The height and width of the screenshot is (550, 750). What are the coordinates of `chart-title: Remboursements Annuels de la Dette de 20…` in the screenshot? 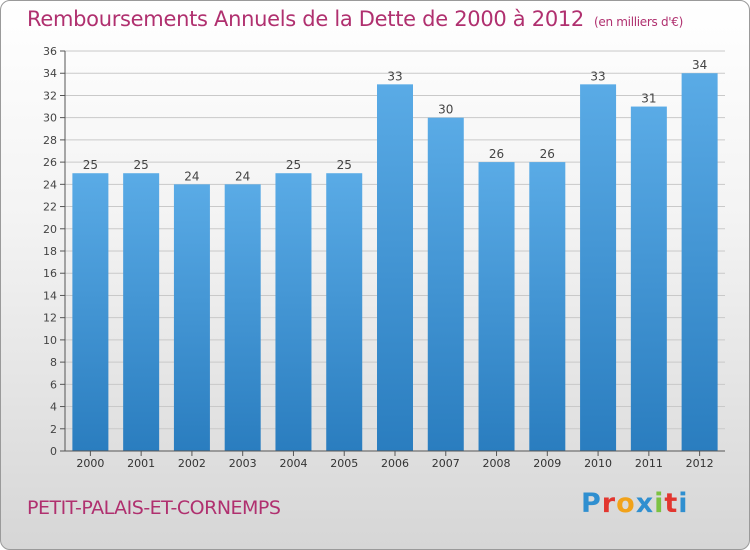 It's located at (355, 19).